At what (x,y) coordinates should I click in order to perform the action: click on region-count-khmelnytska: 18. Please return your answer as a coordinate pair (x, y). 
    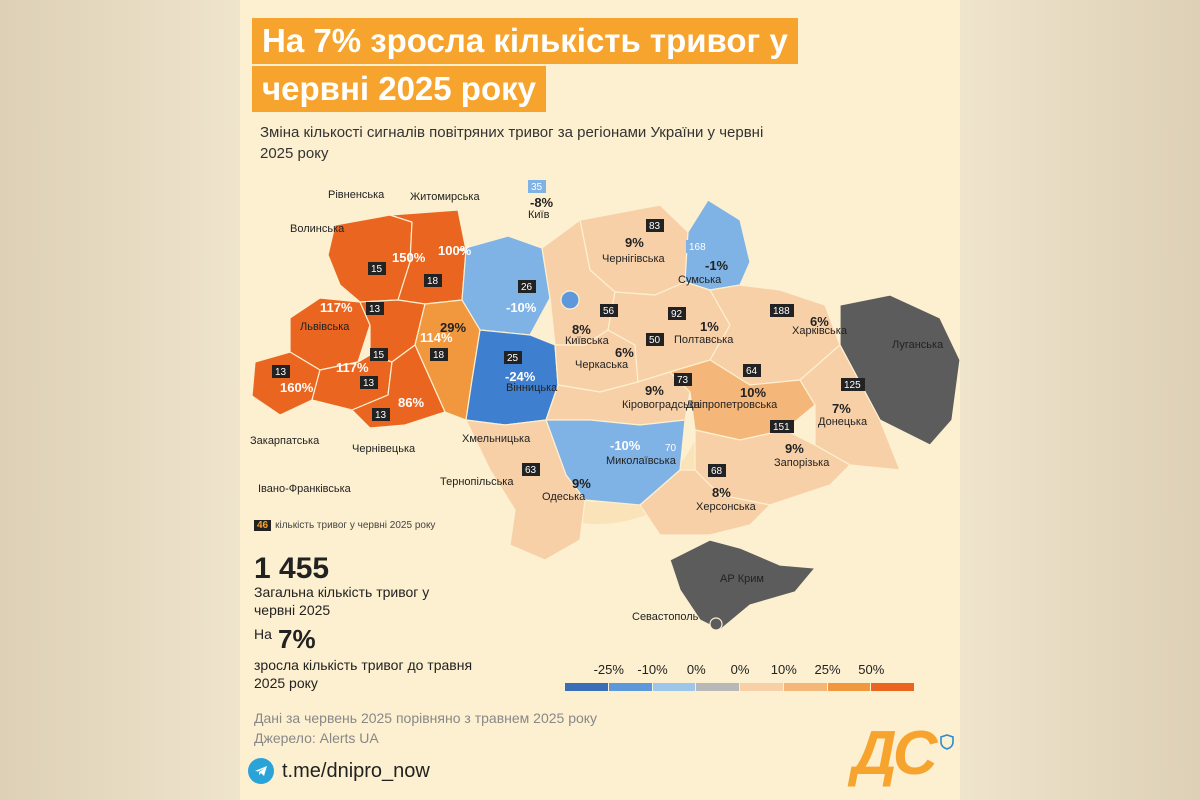
    Looking at the image, I should click on (439, 355).